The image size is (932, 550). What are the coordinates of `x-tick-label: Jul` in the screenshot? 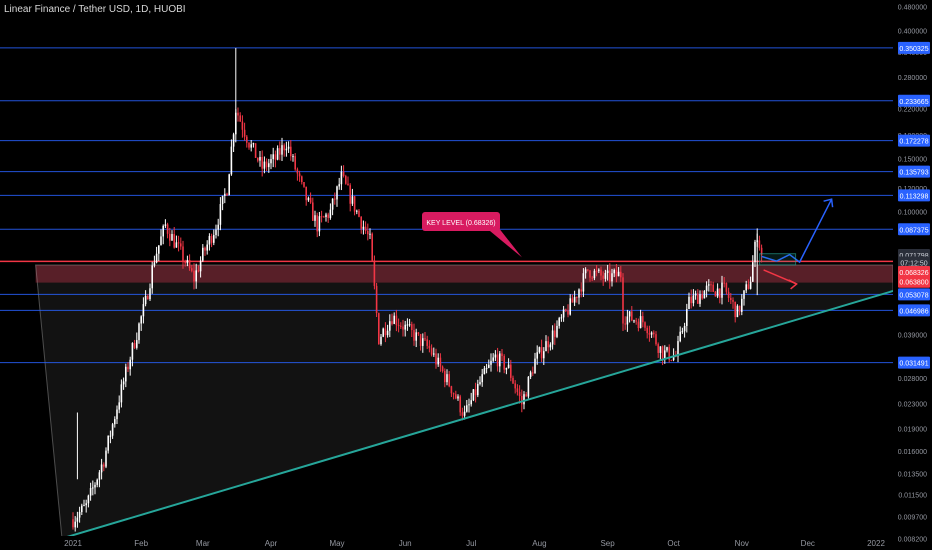 It's located at (471, 543).